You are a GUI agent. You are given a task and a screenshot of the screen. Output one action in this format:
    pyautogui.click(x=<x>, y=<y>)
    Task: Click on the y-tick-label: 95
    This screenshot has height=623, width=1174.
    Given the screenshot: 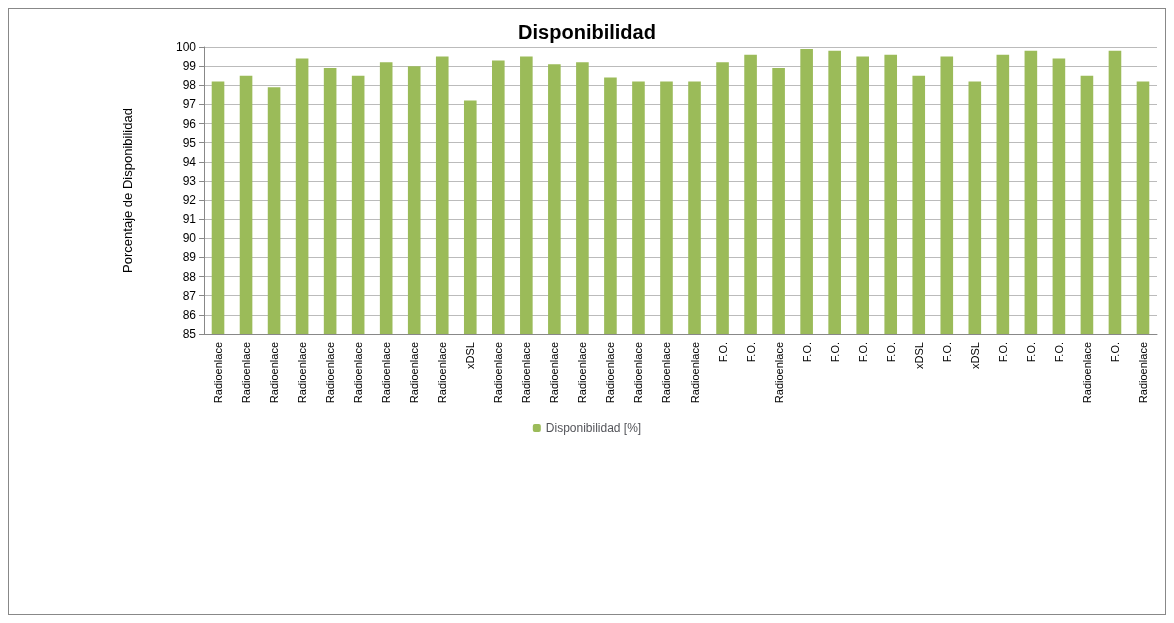 What is the action you would take?
    pyautogui.click(x=189, y=142)
    